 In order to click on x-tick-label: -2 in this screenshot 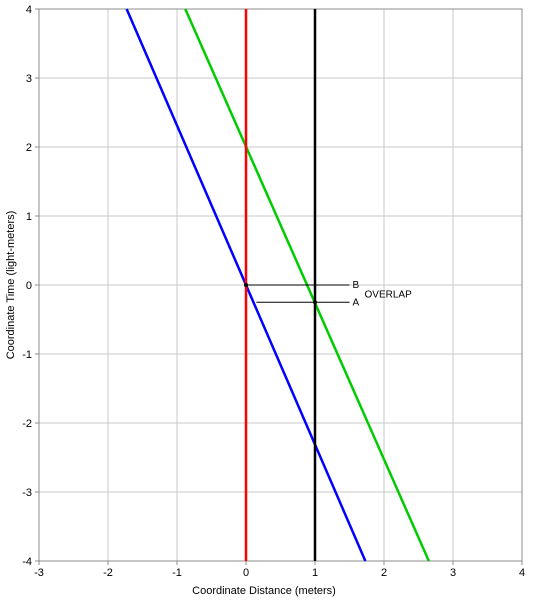, I will do `click(108, 573)`.